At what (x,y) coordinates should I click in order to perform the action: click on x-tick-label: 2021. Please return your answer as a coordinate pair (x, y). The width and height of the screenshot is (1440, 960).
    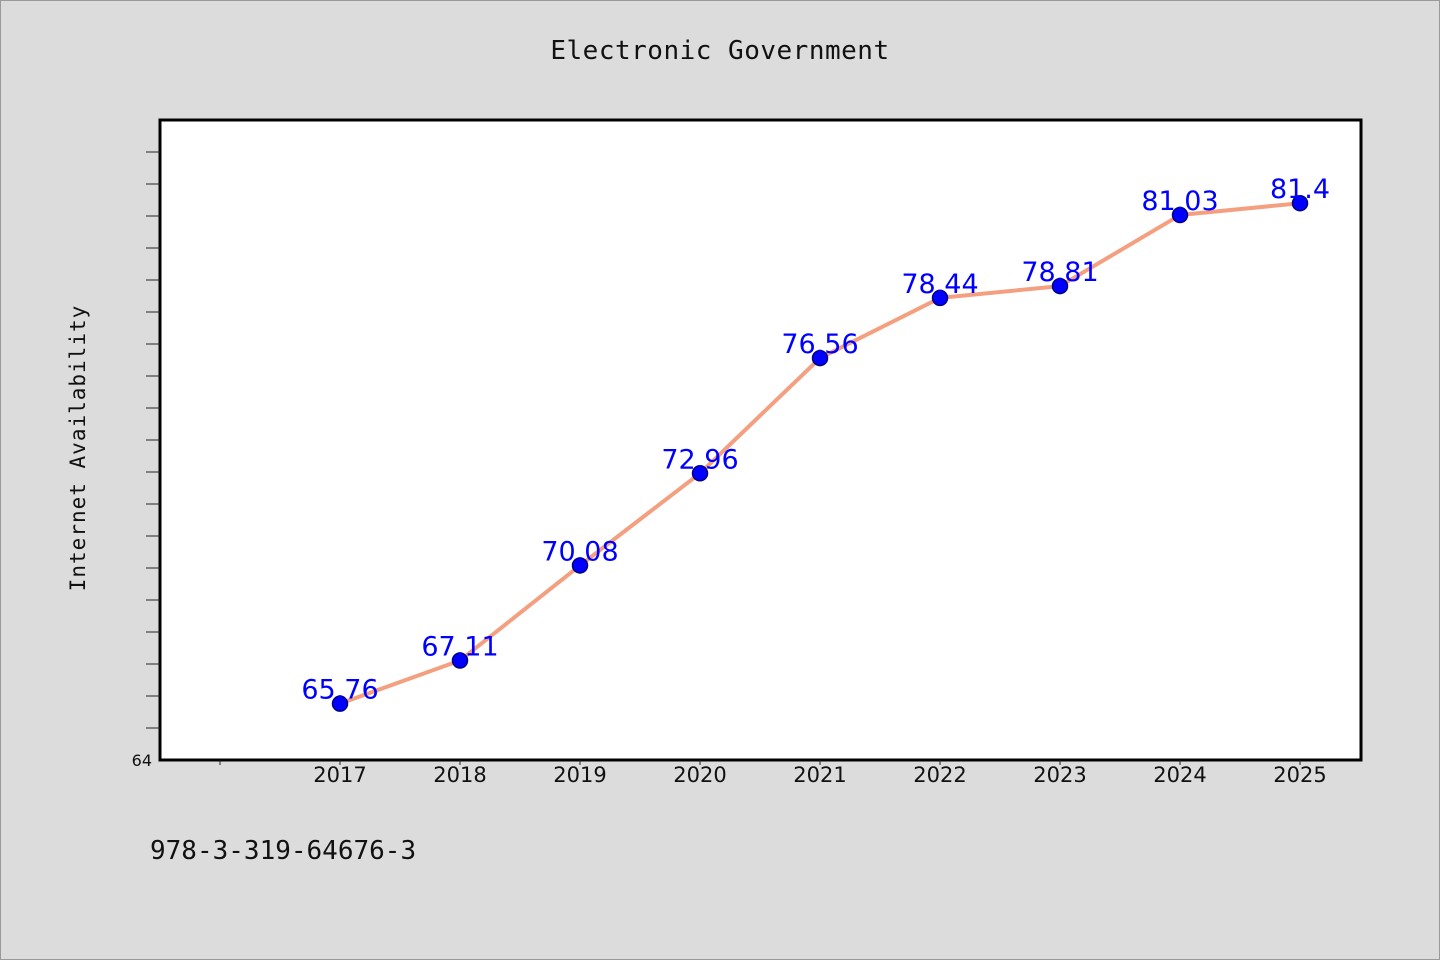
    Looking at the image, I should click on (819, 775).